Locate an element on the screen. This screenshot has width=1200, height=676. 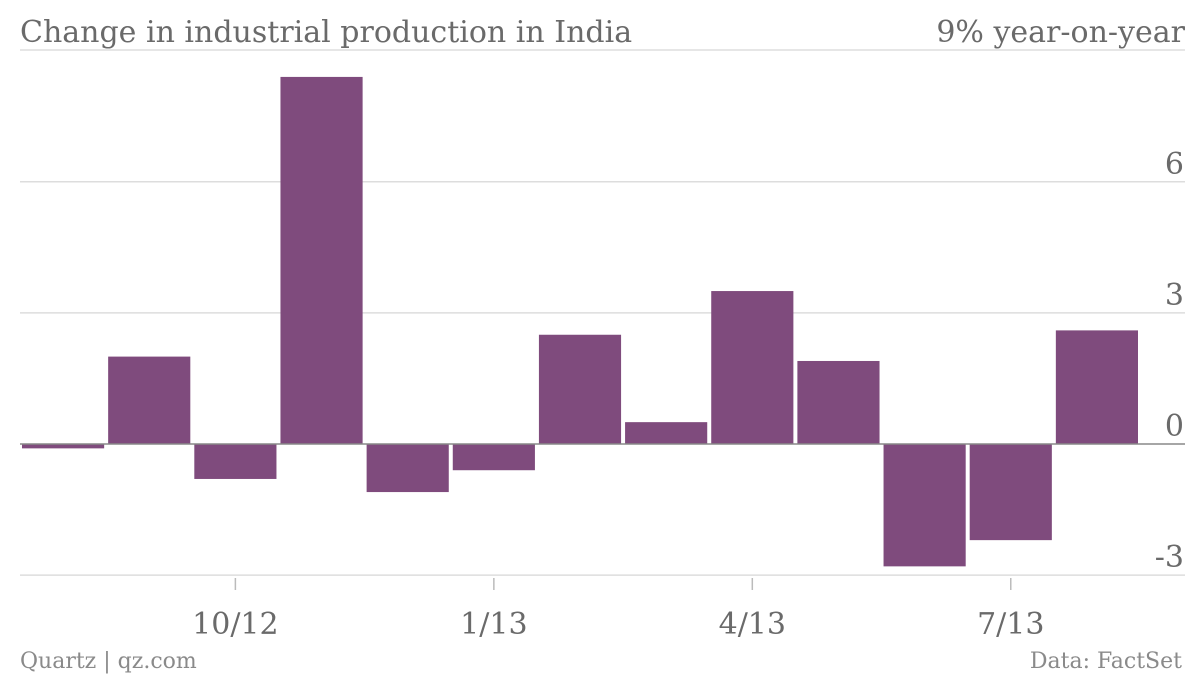
bar-5/13 is located at coordinates (838, 402).